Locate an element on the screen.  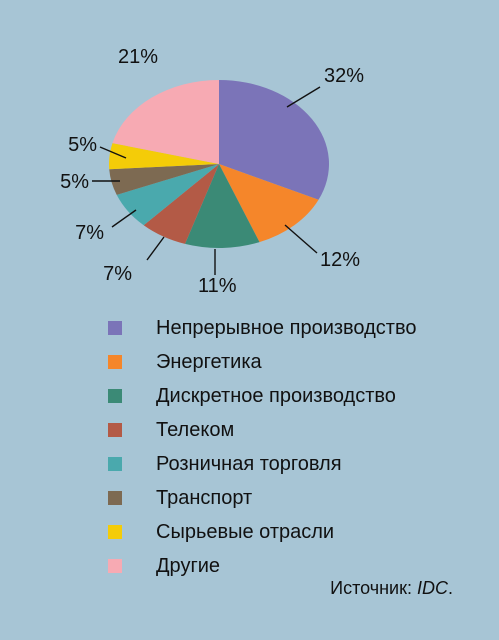
pie-value-label: 12% is located at coordinates (340, 260).